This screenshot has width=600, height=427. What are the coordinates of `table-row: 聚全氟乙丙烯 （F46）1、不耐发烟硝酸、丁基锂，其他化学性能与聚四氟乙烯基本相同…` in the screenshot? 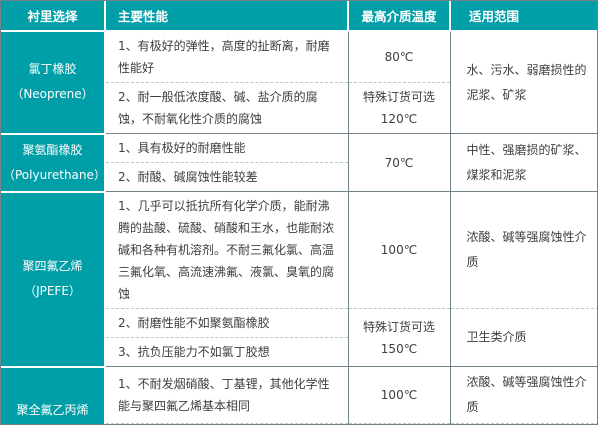 It's located at (299, 394).